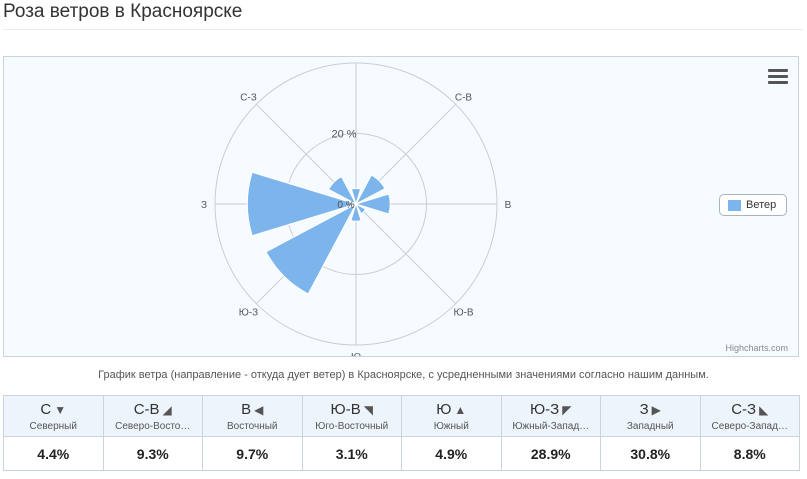  Describe the element at coordinates (550, 453) in the screenshot. I see `direction-value: 28.9%` at that location.